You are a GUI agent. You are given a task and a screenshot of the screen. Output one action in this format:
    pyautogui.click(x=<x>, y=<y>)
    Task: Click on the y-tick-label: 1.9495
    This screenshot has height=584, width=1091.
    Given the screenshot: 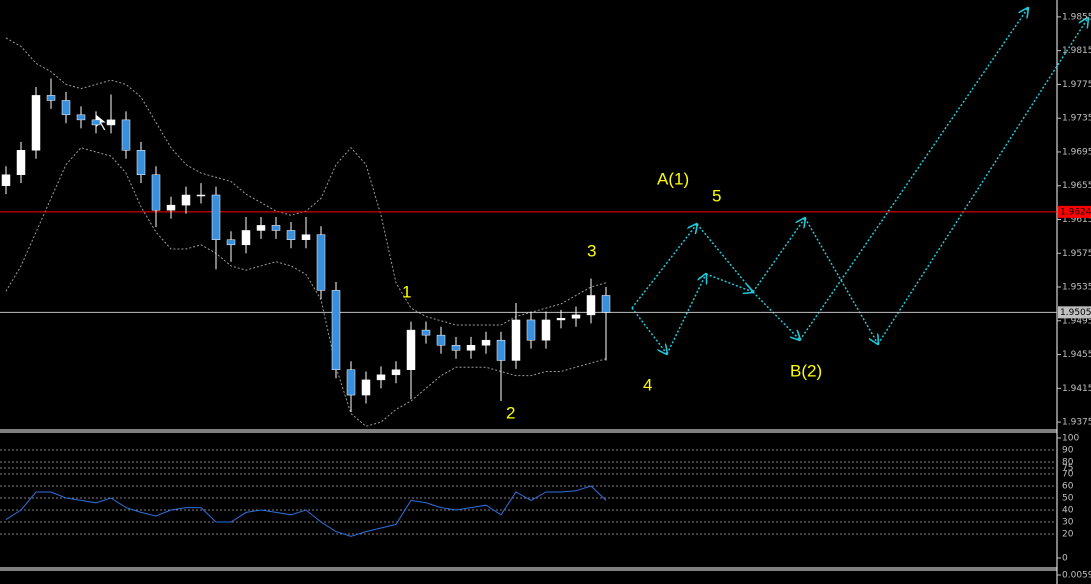 What is the action you would take?
    pyautogui.click(x=1076, y=321)
    